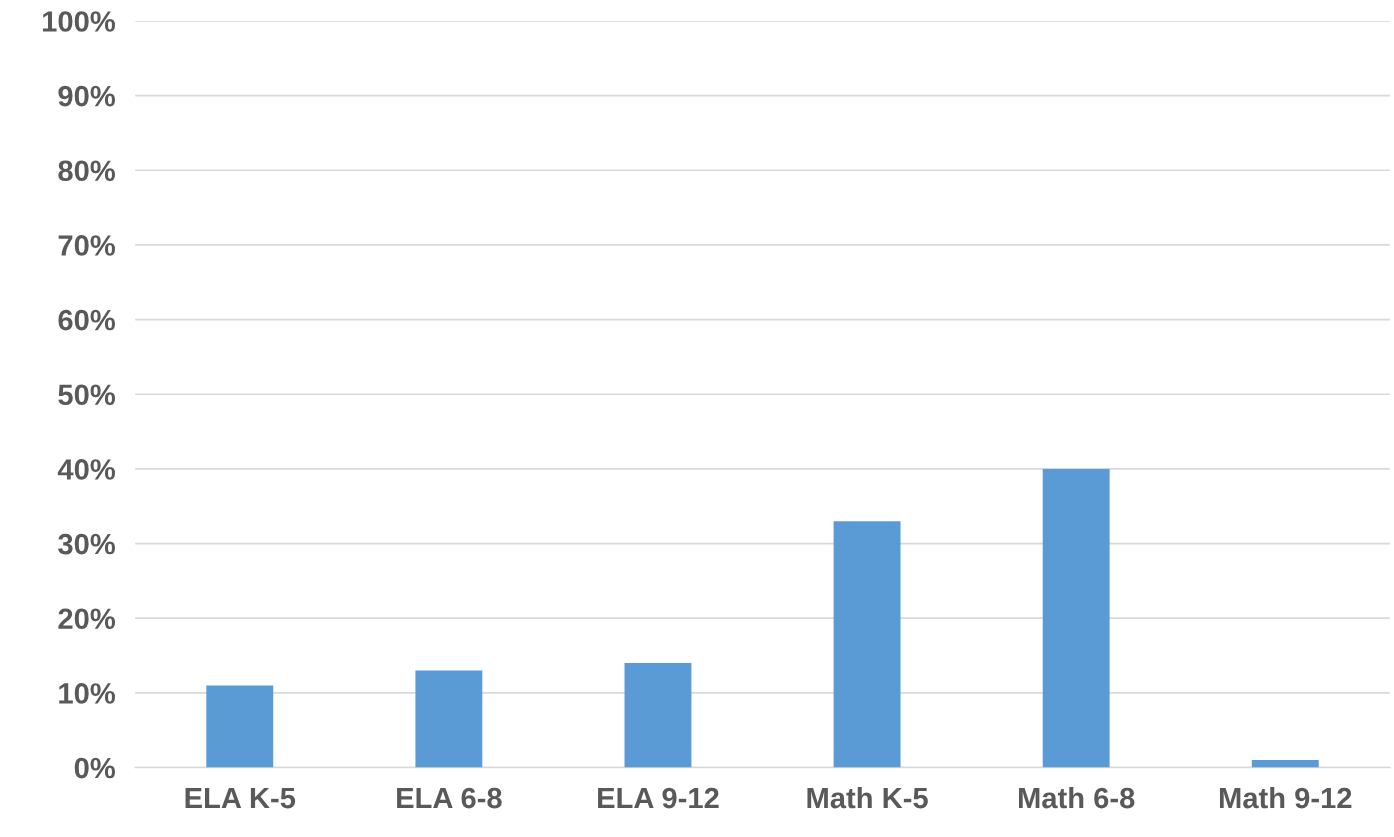 The height and width of the screenshot is (837, 1394). I want to click on x-tick-label: Math 6-8, so click(1076, 797).